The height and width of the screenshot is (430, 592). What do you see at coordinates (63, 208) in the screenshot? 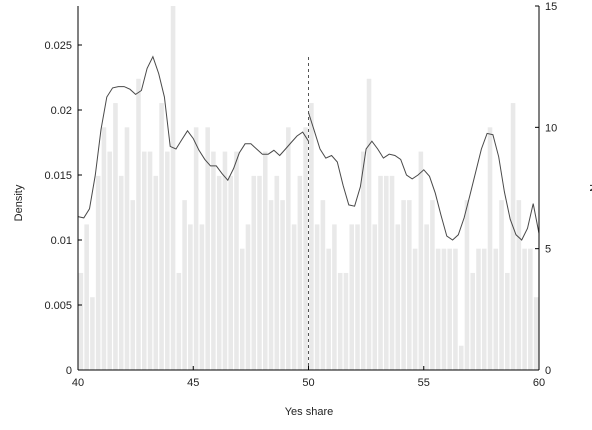
I see `y-left-axis-ticks: 0 0.005 0.01 0.015 0.02 0.025` at bounding box center [63, 208].